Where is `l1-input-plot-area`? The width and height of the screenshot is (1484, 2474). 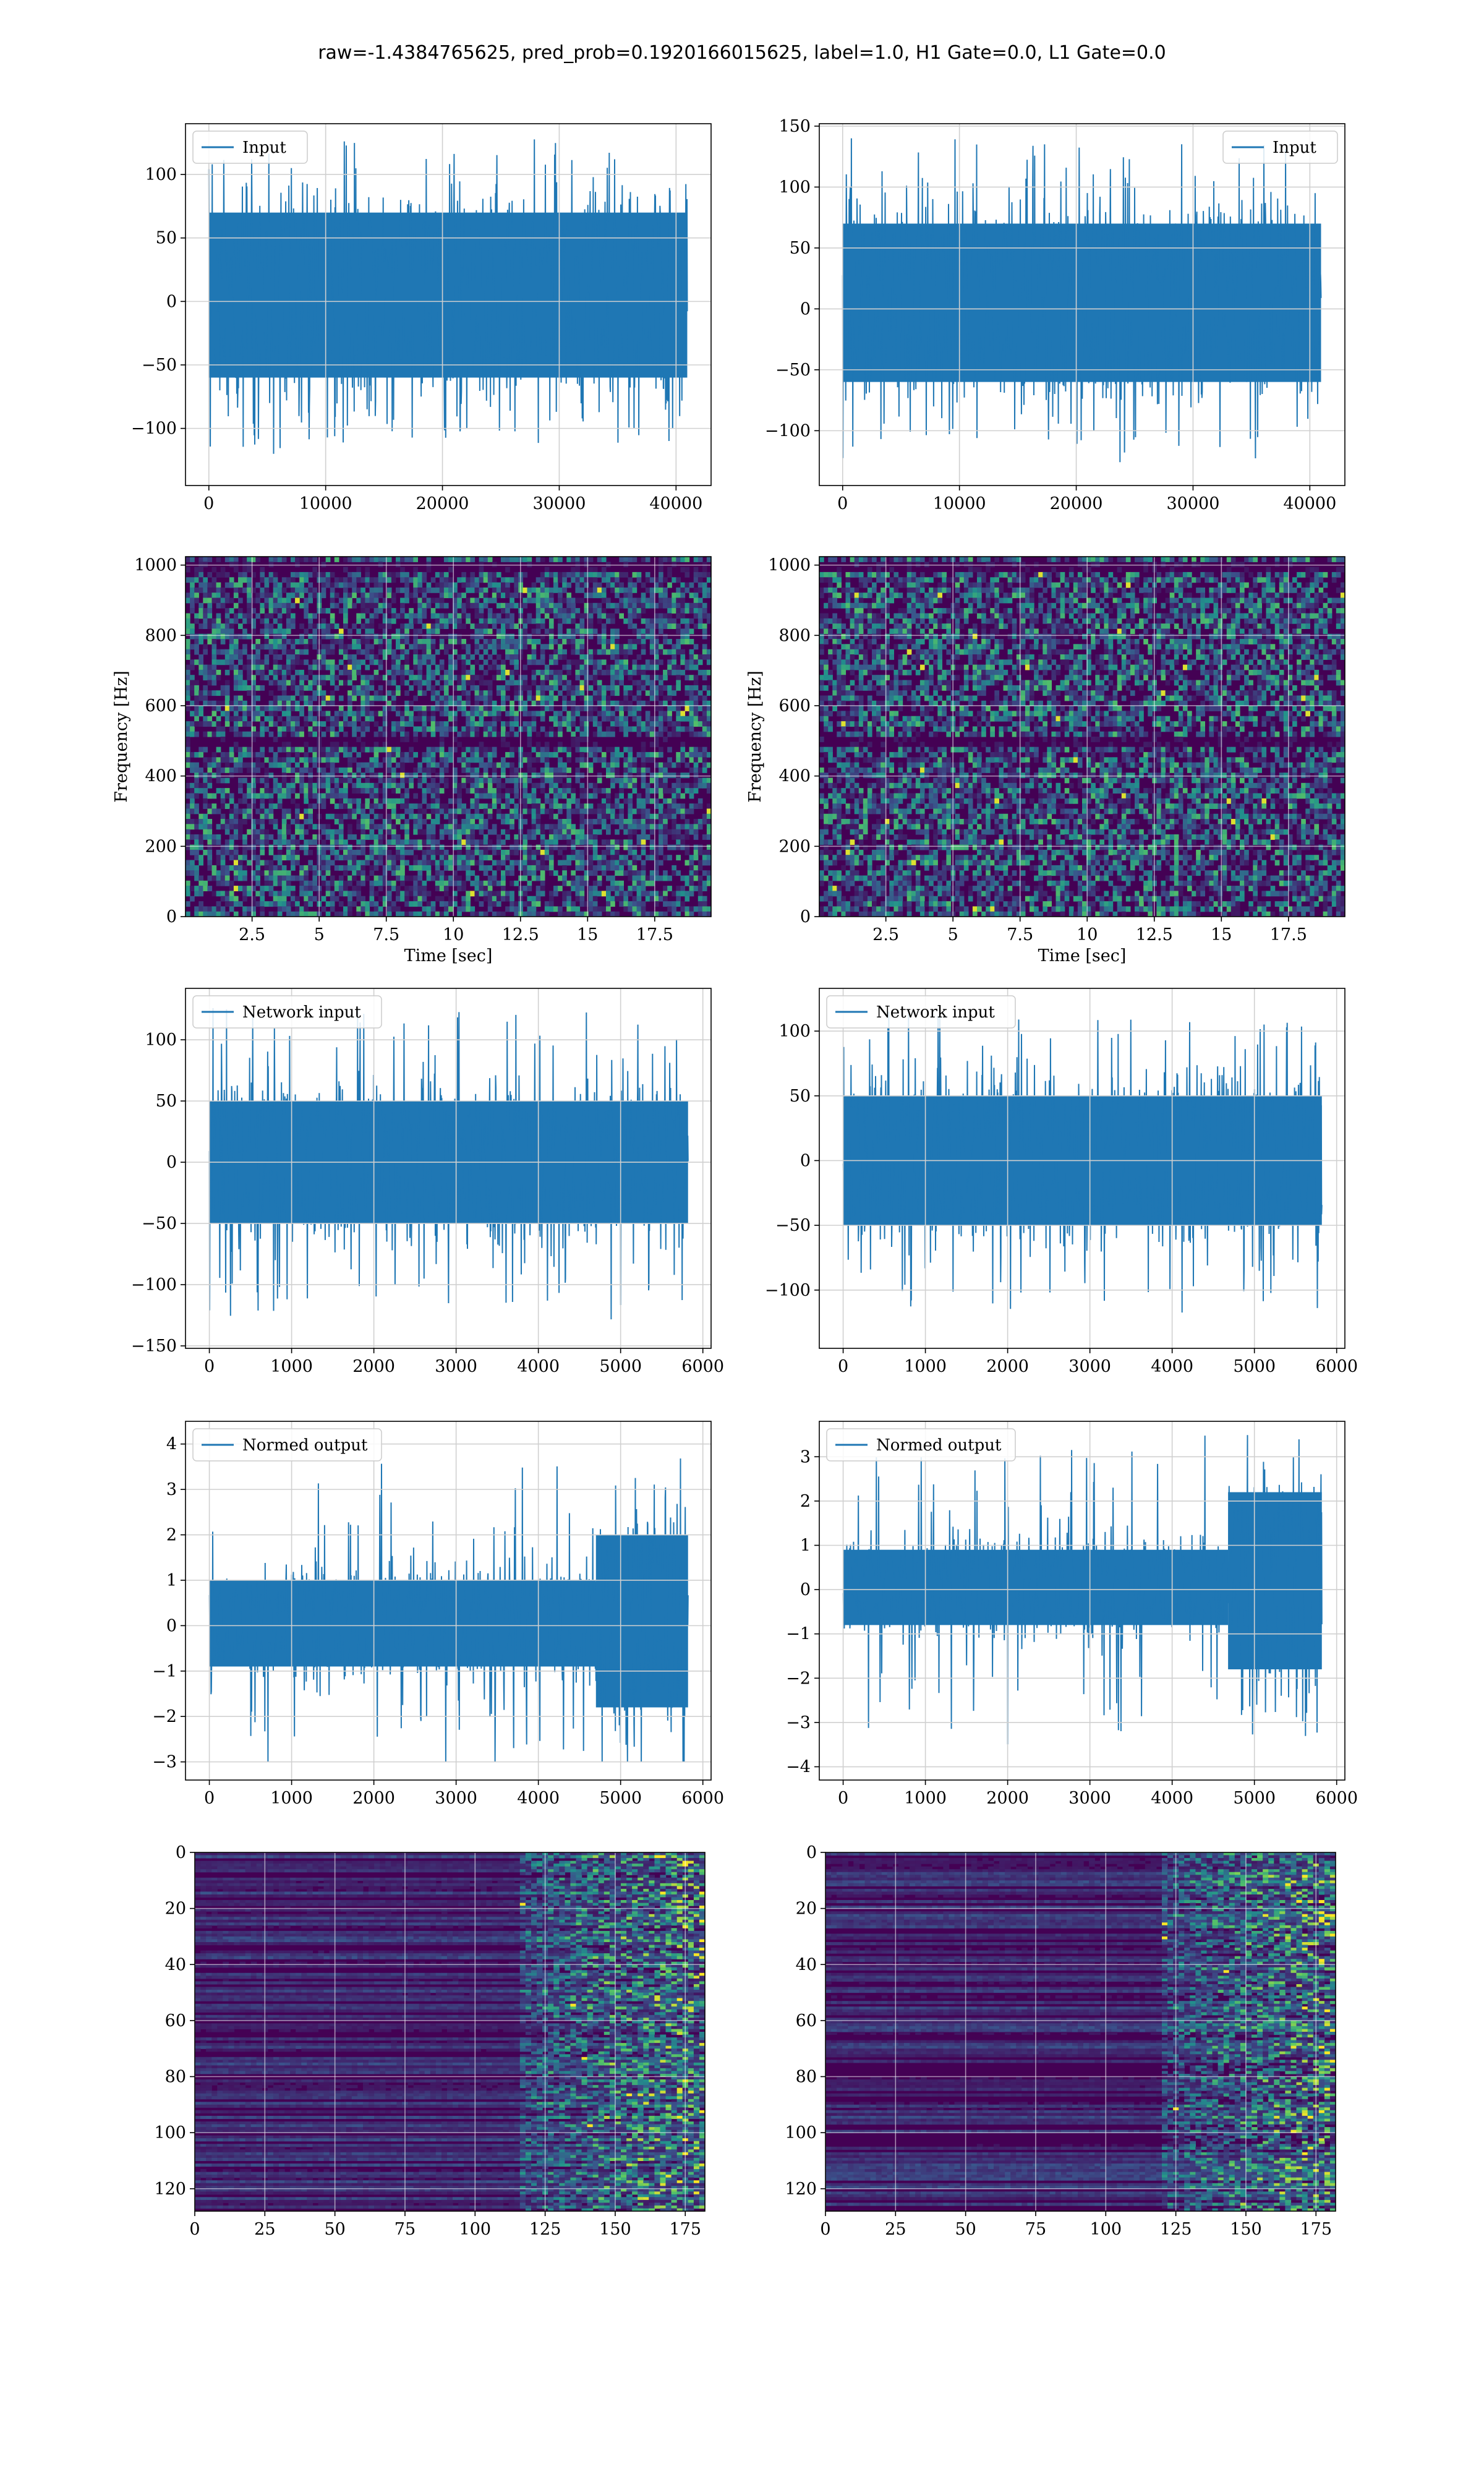 l1-input-plot-area is located at coordinates (1082, 305).